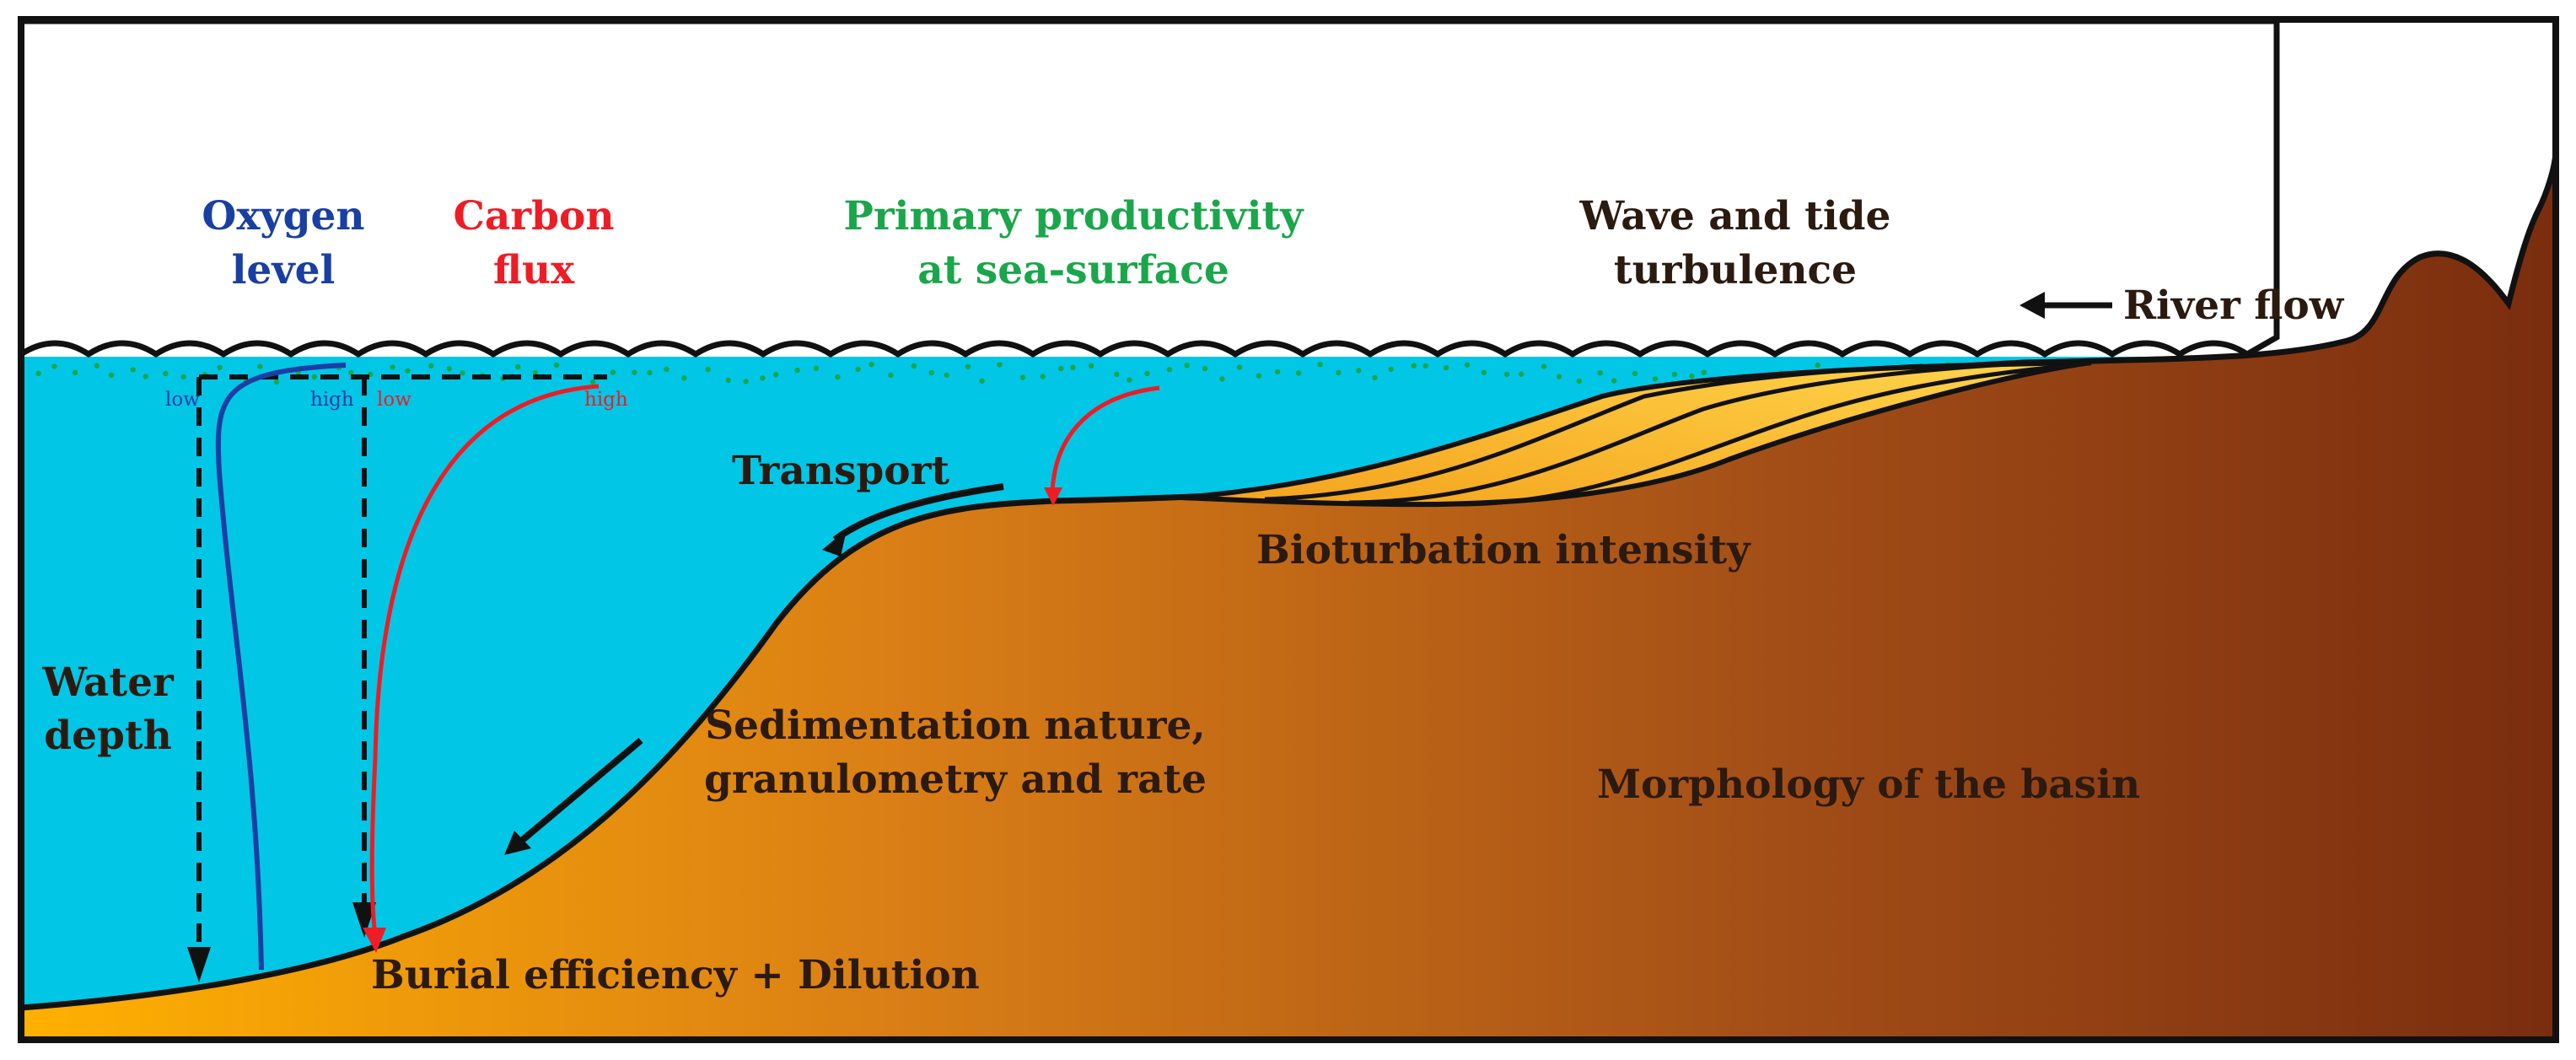  I want to click on wave-tide-title-2: turbulence, so click(1735, 270).